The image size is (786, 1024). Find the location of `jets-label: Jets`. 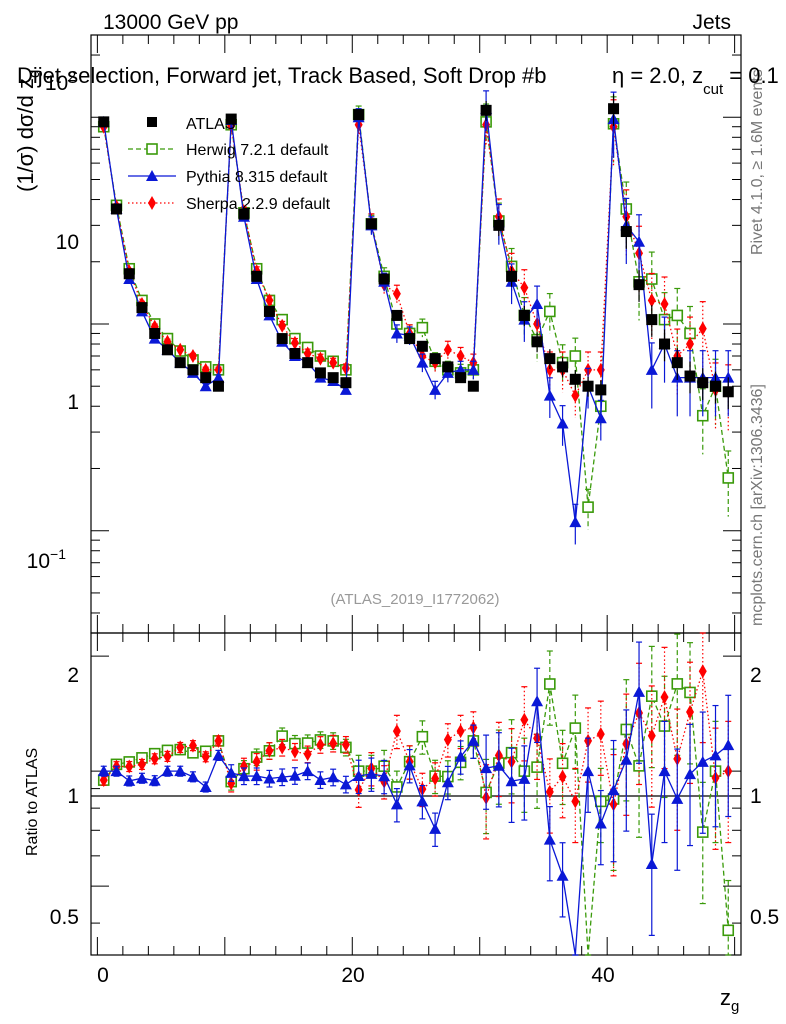

jets-label: Jets is located at coordinates (711, 22).